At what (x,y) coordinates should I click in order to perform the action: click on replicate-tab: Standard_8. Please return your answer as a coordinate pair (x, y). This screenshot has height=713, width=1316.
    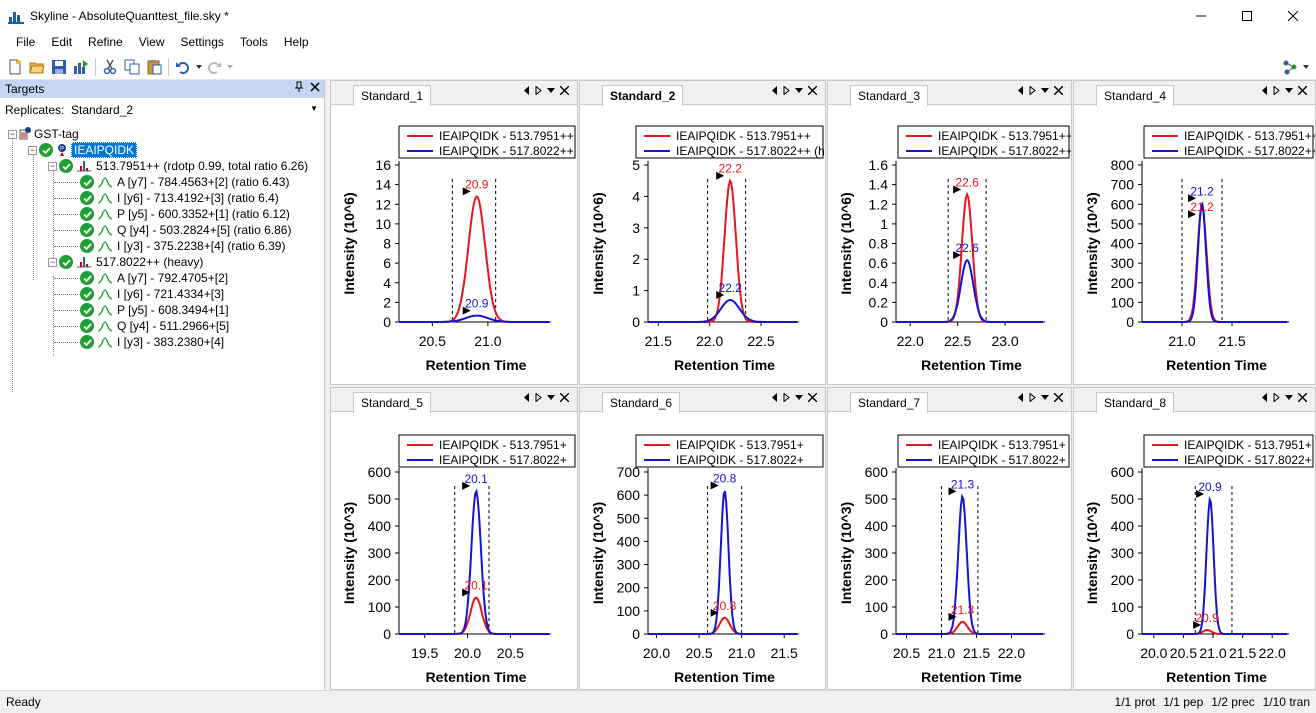
    Looking at the image, I should click on (1135, 402).